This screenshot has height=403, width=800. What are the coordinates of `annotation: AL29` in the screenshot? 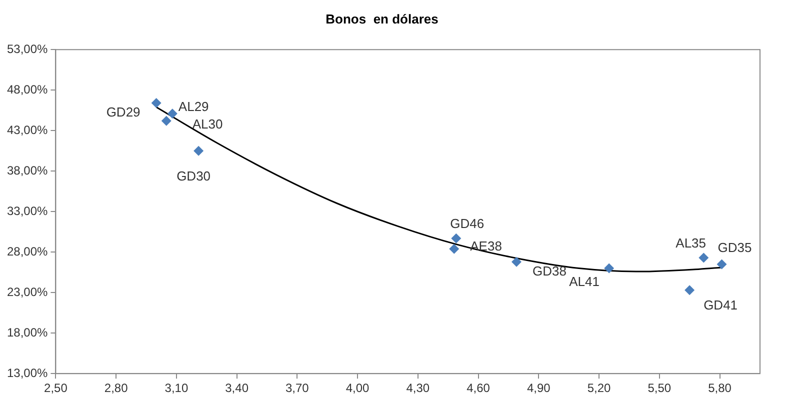 It's located at (193, 106).